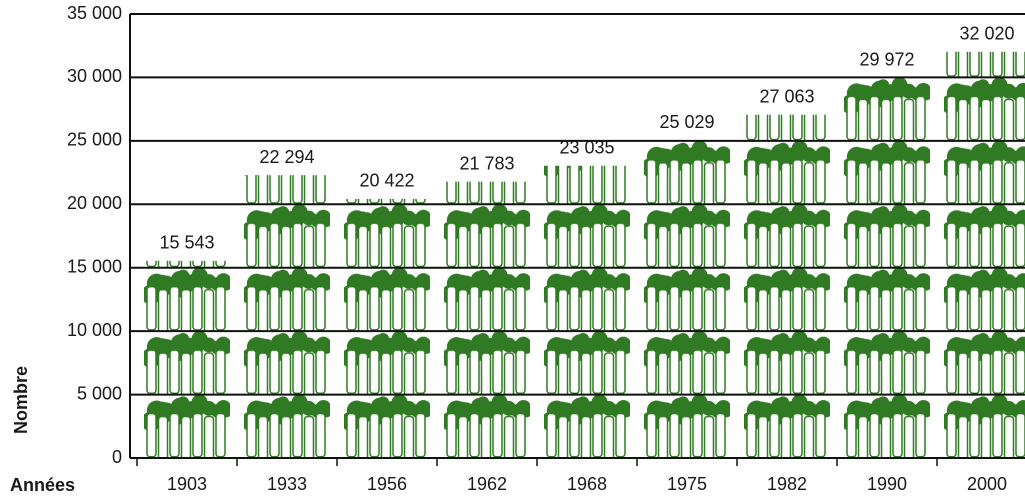 The height and width of the screenshot is (497, 1025). Describe the element at coordinates (117, 457) in the screenshot. I see `y-tick-label: 0` at that location.